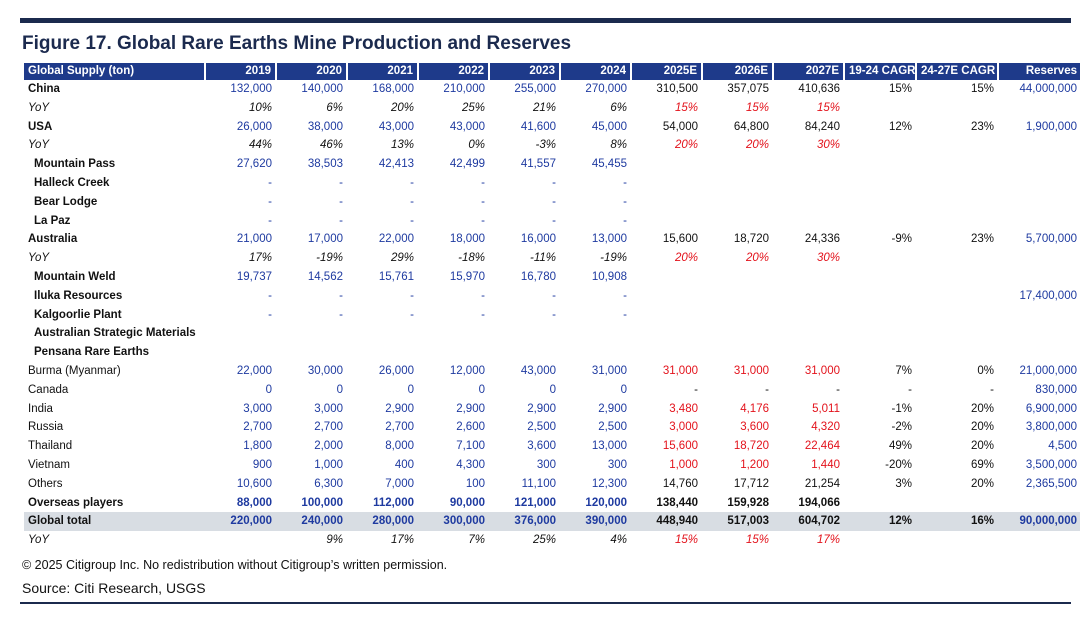 This screenshot has height=617, width=1080. What do you see at coordinates (754, 427) in the screenshot?
I see `table-cell: 3,600` at bounding box center [754, 427].